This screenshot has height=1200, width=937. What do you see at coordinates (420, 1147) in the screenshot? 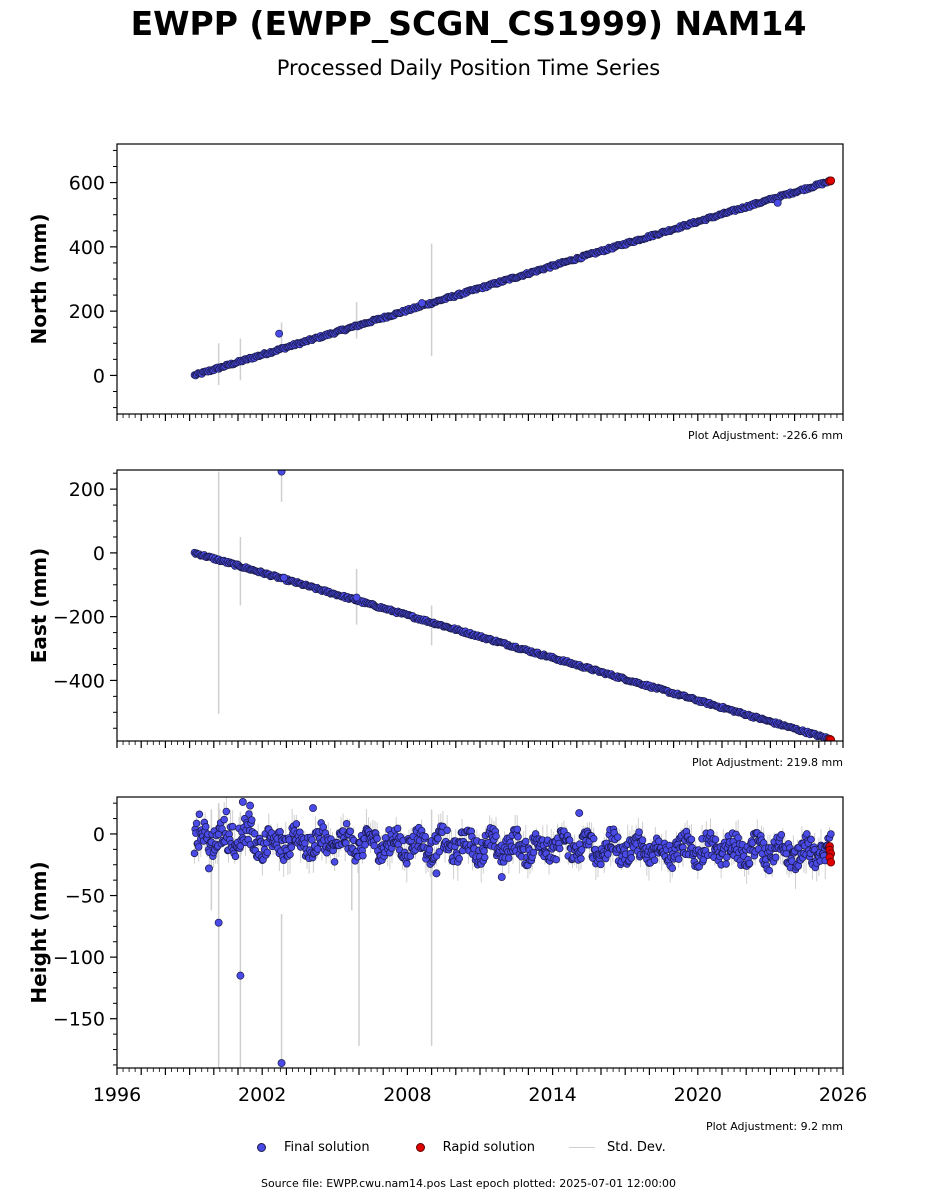
I see `rapid-solution-marker-icon` at bounding box center [420, 1147].